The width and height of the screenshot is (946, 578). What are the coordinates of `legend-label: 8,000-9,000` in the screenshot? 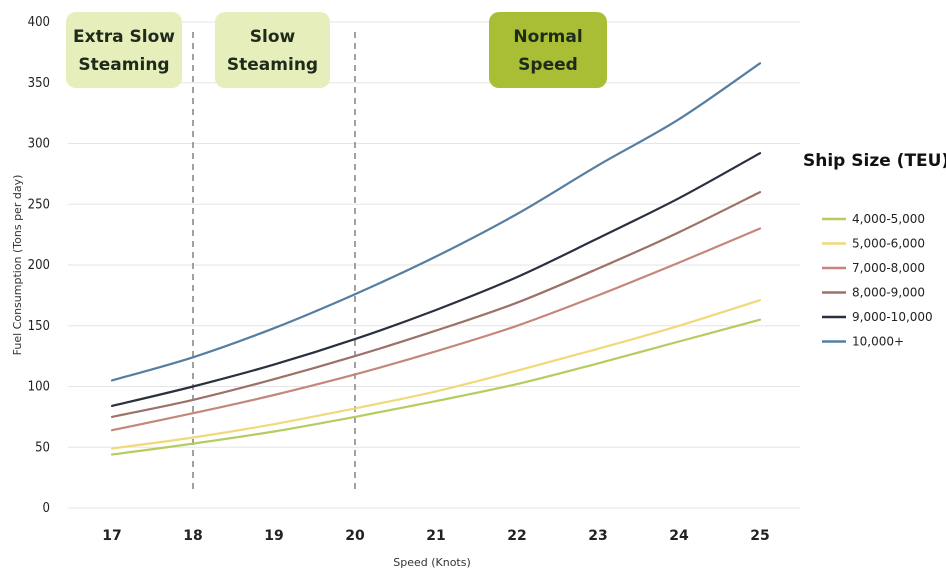 It's located at (888, 293).